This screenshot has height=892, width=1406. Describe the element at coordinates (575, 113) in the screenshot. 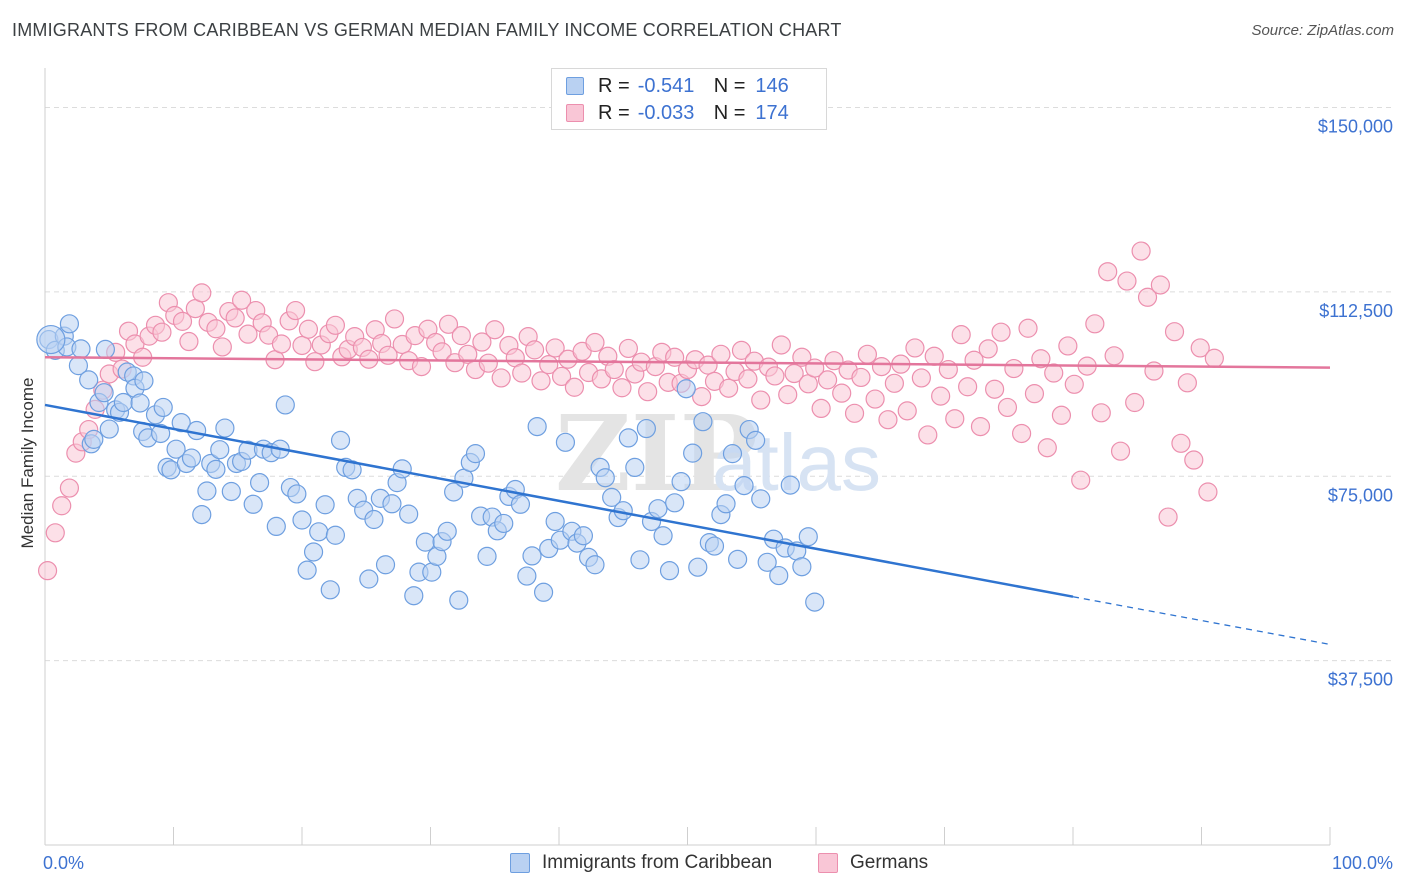

I see `legend-swatch-germans` at that location.